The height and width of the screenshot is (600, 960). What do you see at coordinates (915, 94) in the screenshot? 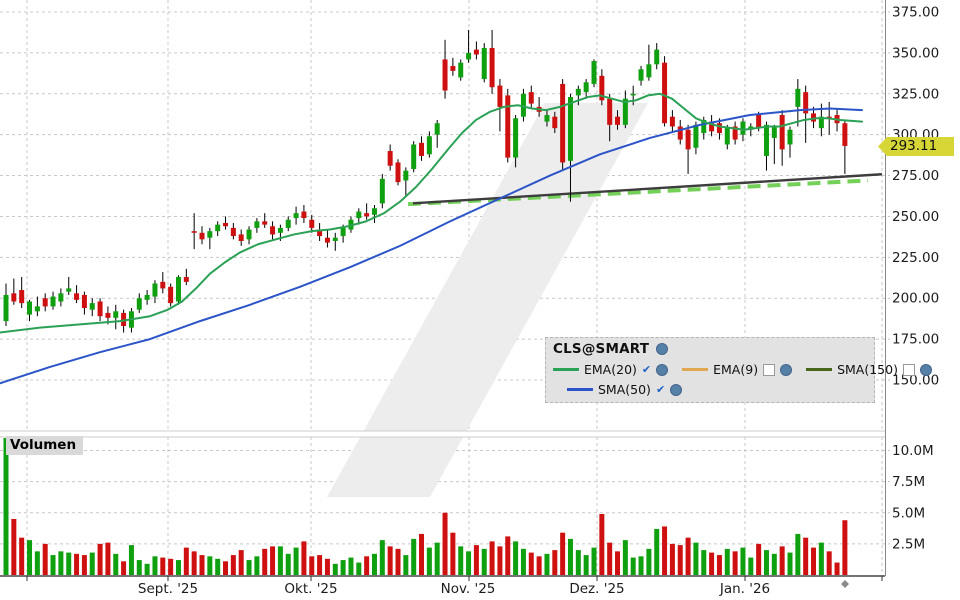
I see `svg-text: 325.00` at bounding box center [915, 94].